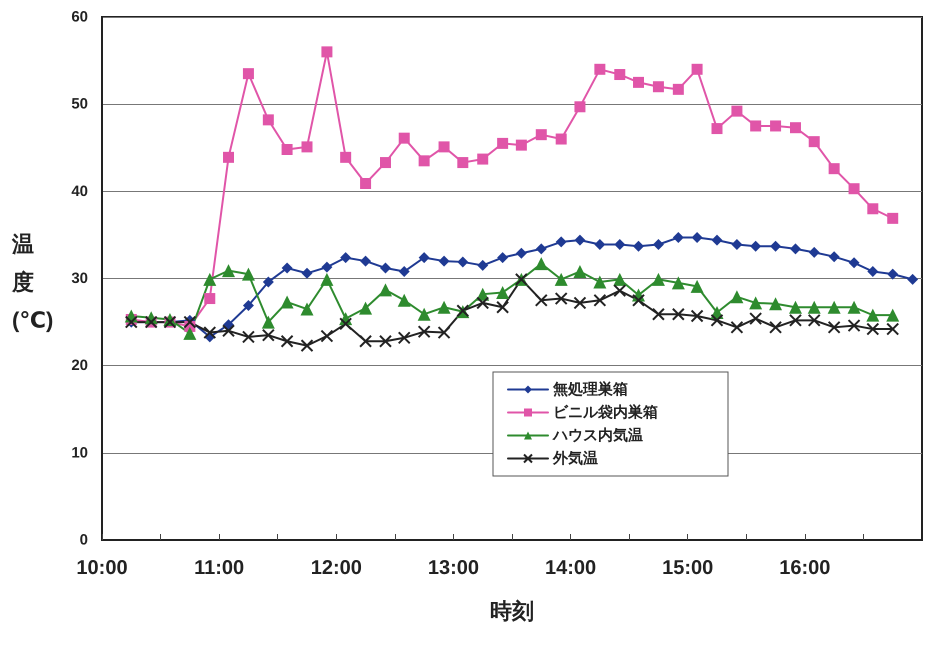 The height and width of the screenshot is (646, 927). I want to click on y-tick-label: 50, so click(79, 104).